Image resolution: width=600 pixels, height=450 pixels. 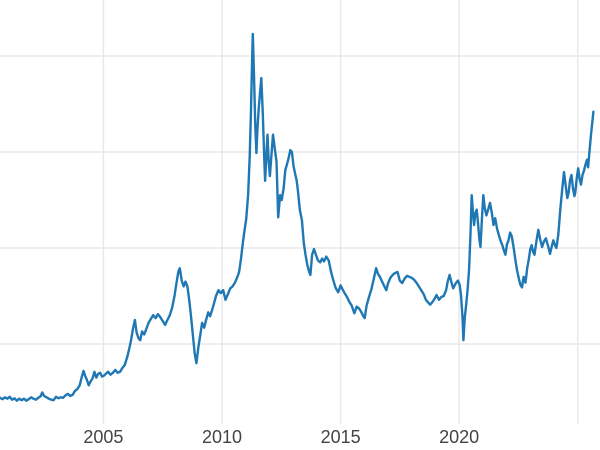 I want to click on x-axis-tick-labels: 2005 2010 2015 2020, so click(x=281, y=437).